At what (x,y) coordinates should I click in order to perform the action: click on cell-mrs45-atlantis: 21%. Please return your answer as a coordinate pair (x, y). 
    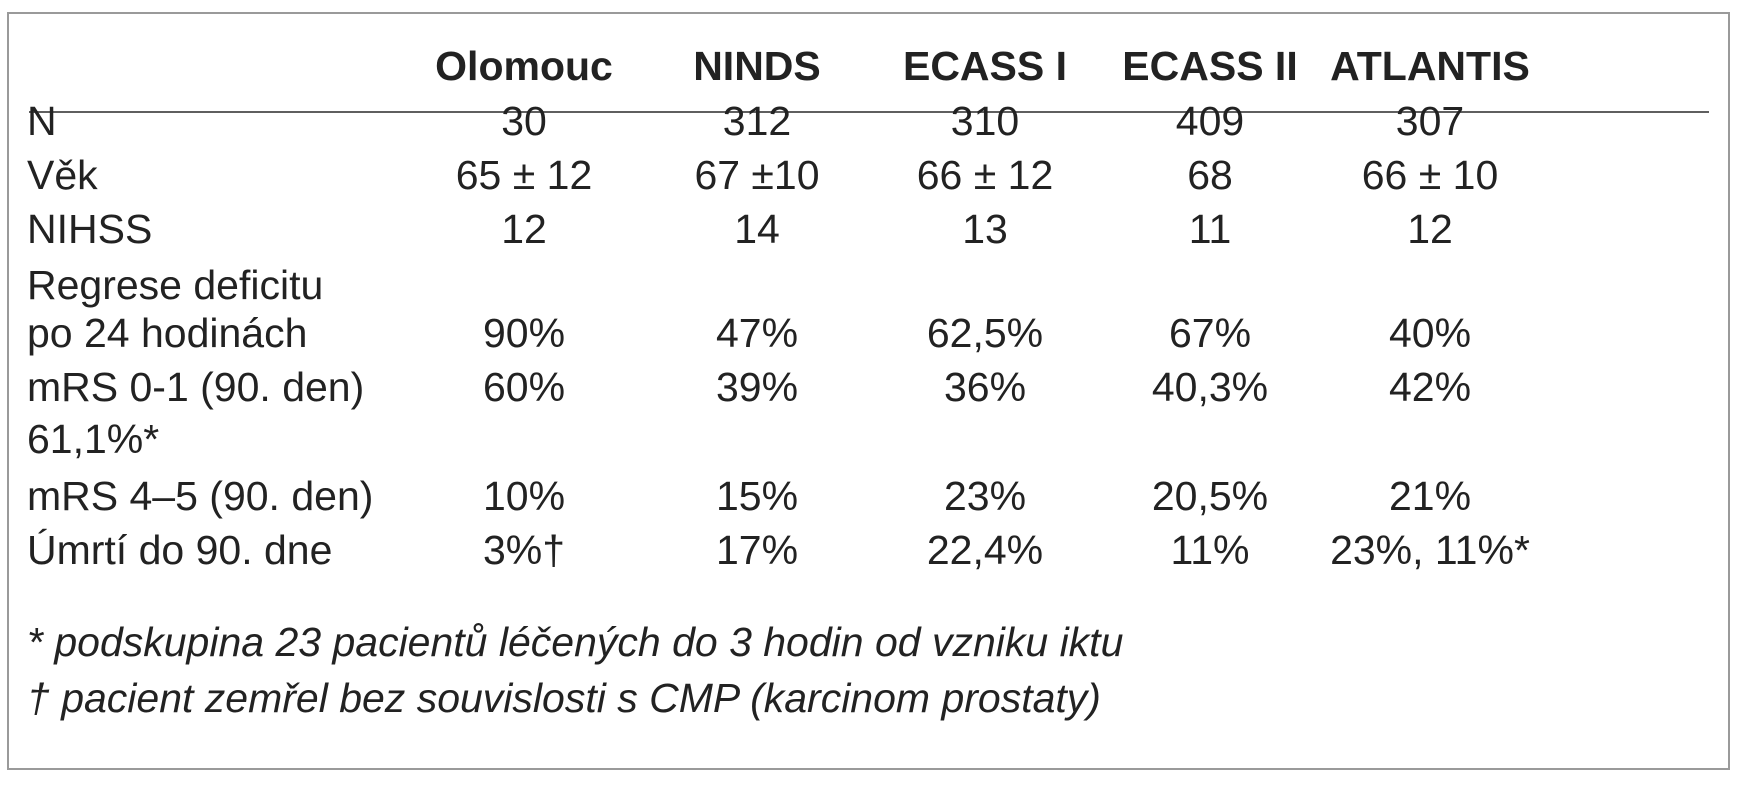
    Looking at the image, I should click on (1430, 496).